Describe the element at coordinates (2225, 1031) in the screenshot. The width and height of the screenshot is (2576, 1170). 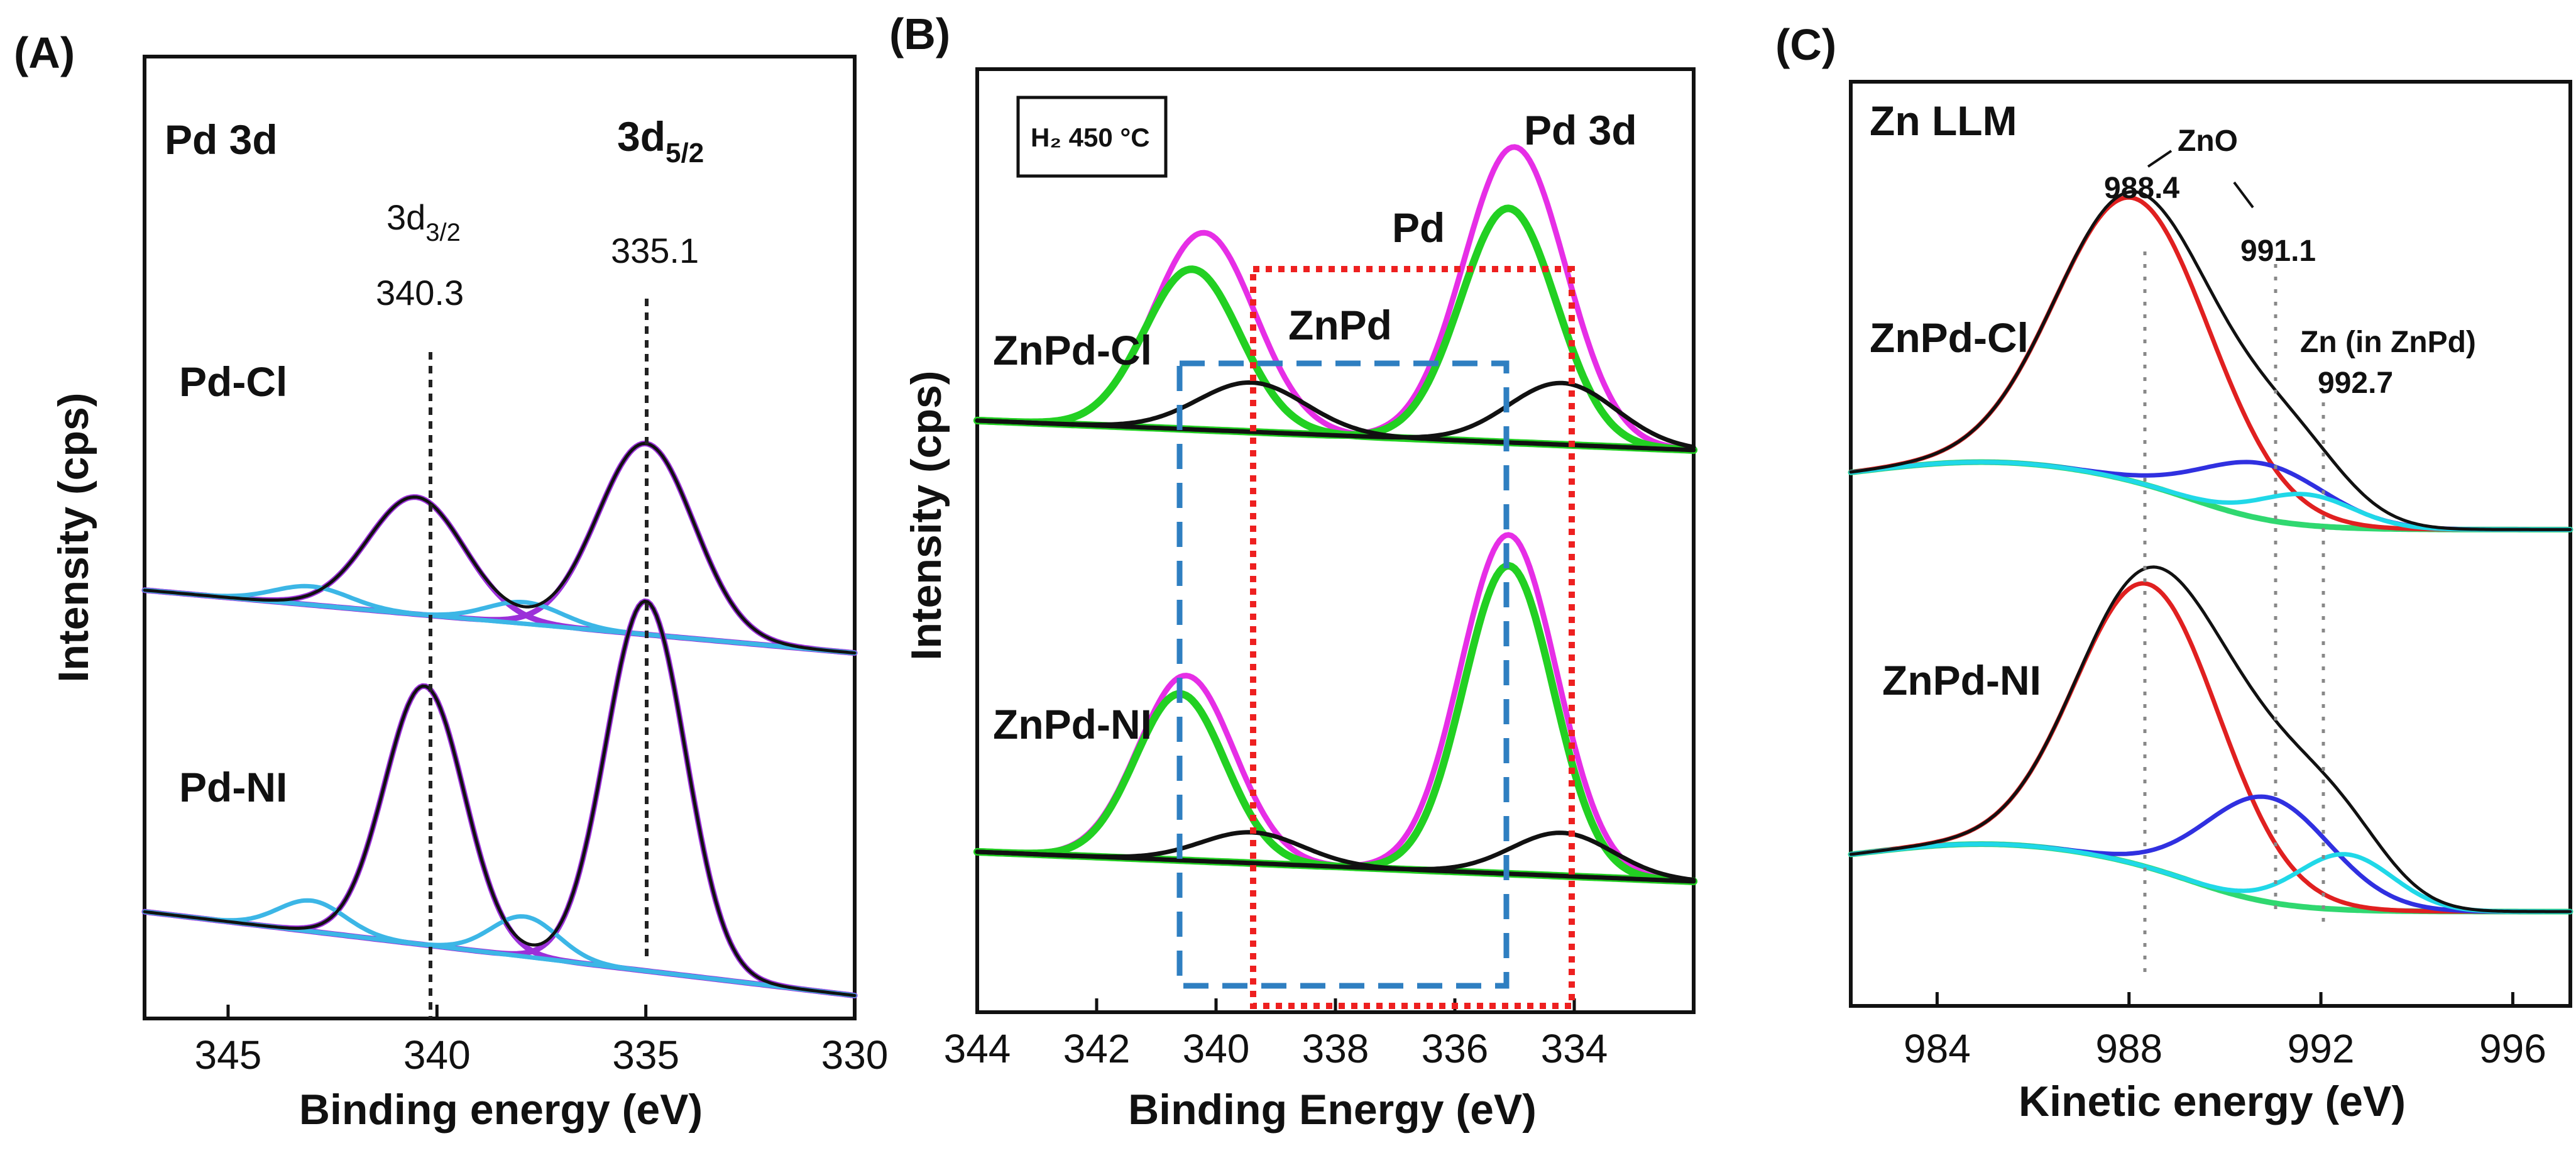
I see `panel-c-x-ticks: 984 988 992 996` at that location.